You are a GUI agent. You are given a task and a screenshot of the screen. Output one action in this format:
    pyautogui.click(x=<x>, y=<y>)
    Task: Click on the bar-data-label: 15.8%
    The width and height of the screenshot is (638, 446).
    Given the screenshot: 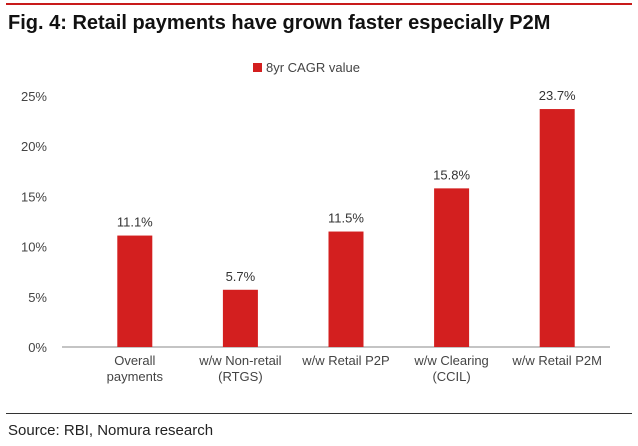 What is the action you would take?
    pyautogui.click(x=451, y=174)
    